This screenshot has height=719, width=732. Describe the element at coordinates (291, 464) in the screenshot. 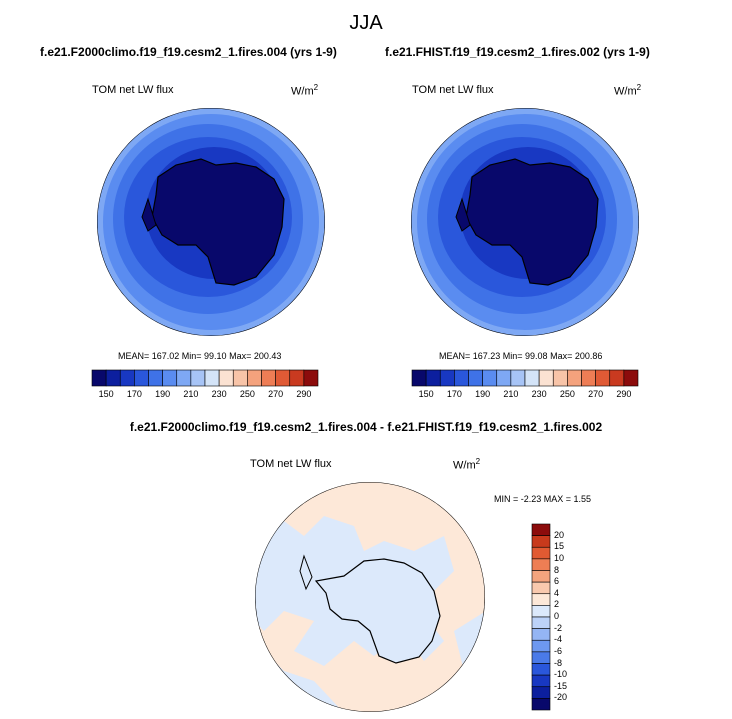

I see `diff-variable-label: TOM net LW flux` at that location.